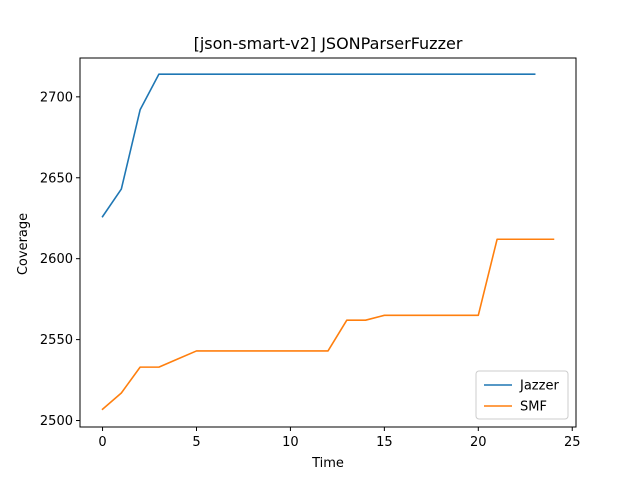  What do you see at coordinates (572, 442) in the screenshot?
I see `x-tick-label: 25` at bounding box center [572, 442].